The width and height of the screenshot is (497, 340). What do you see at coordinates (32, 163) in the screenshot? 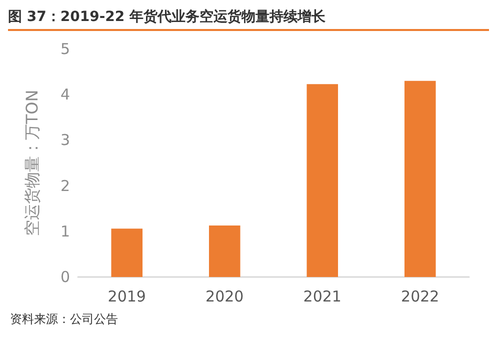
I see `y-axis-title: 空运货物量：万TON` at bounding box center [32, 163].